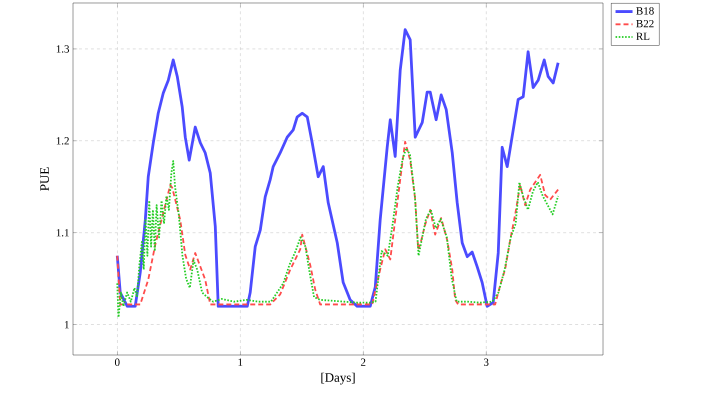 The width and height of the screenshot is (719, 417). I want to click on y-tick-label: 1.2, so click(62, 141).